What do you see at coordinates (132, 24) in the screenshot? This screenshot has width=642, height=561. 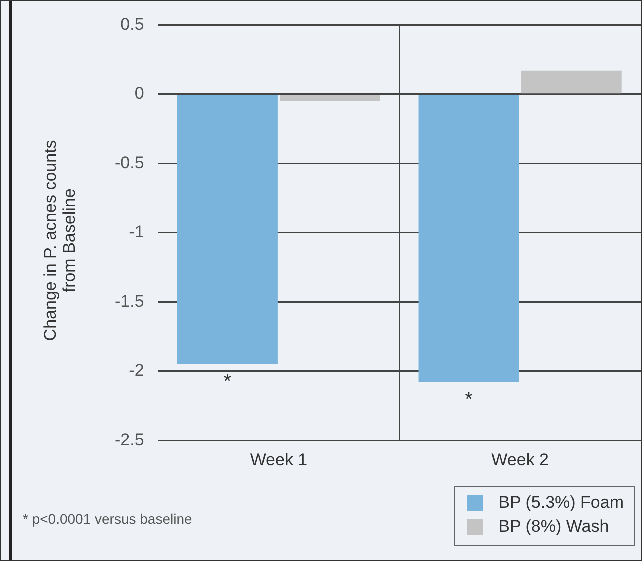 I see `y-tick-label: 0.5` at bounding box center [132, 24].